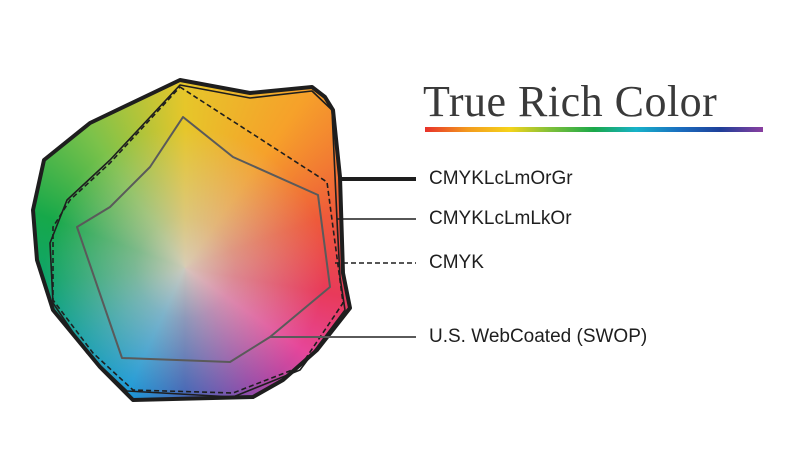 Image resolution: width=800 pixels, height=466 pixels. What do you see at coordinates (570, 101) in the screenshot?
I see `logo-text: True Rich Color` at bounding box center [570, 101].